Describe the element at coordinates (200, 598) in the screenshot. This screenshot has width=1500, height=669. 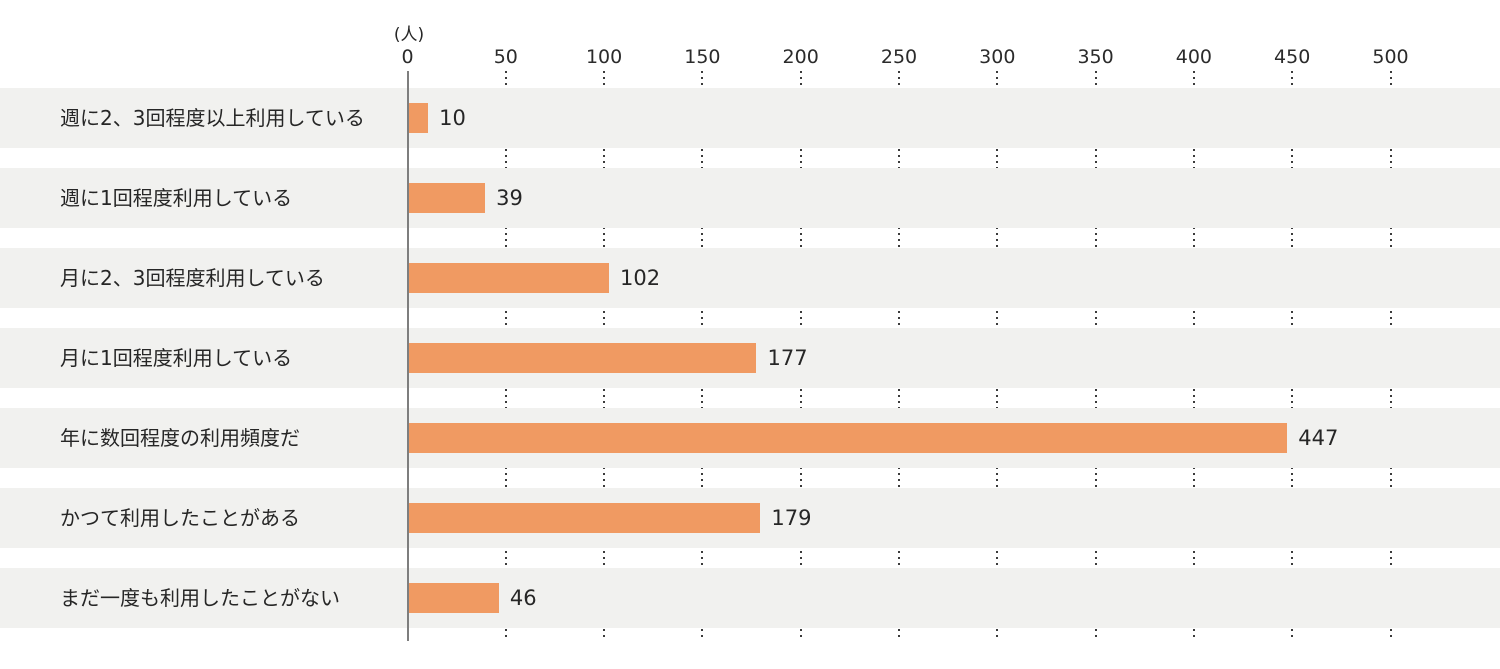
I see `category-label: まだ一度も利用したことがない` at that location.